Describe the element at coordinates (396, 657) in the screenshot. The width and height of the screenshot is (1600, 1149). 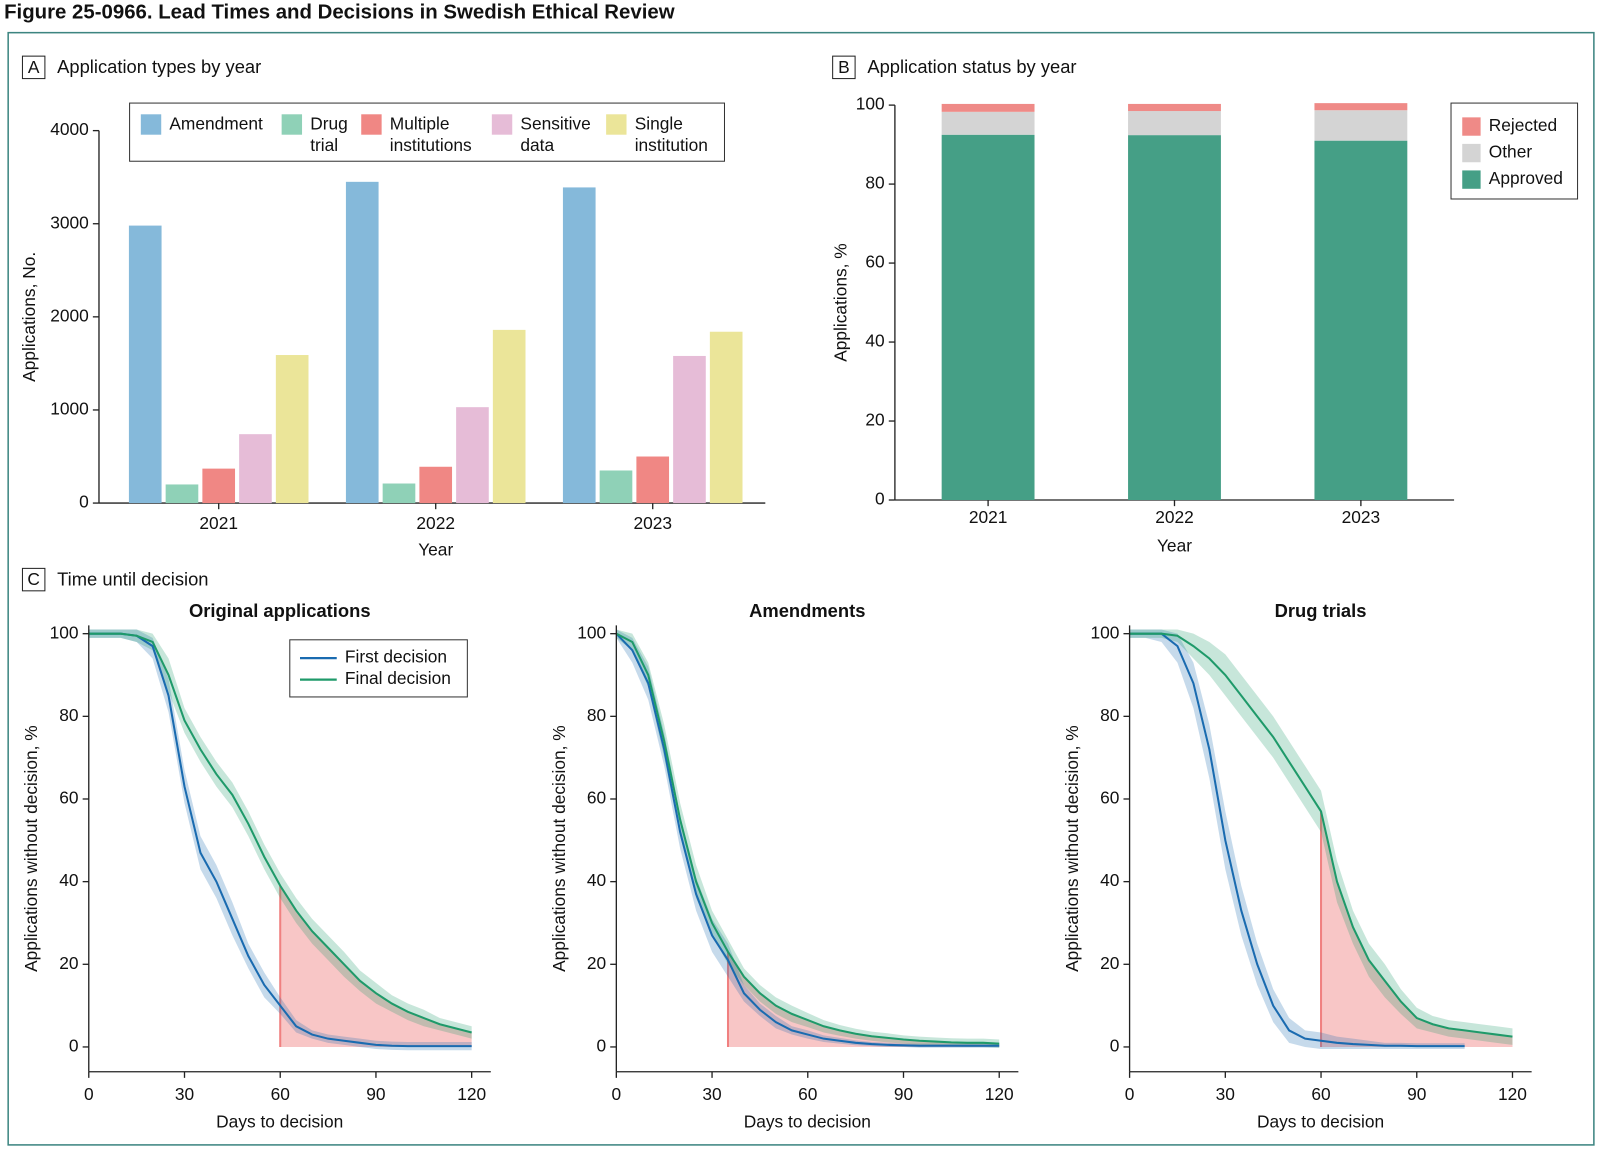
I see `legend-label: First decision` at that location.